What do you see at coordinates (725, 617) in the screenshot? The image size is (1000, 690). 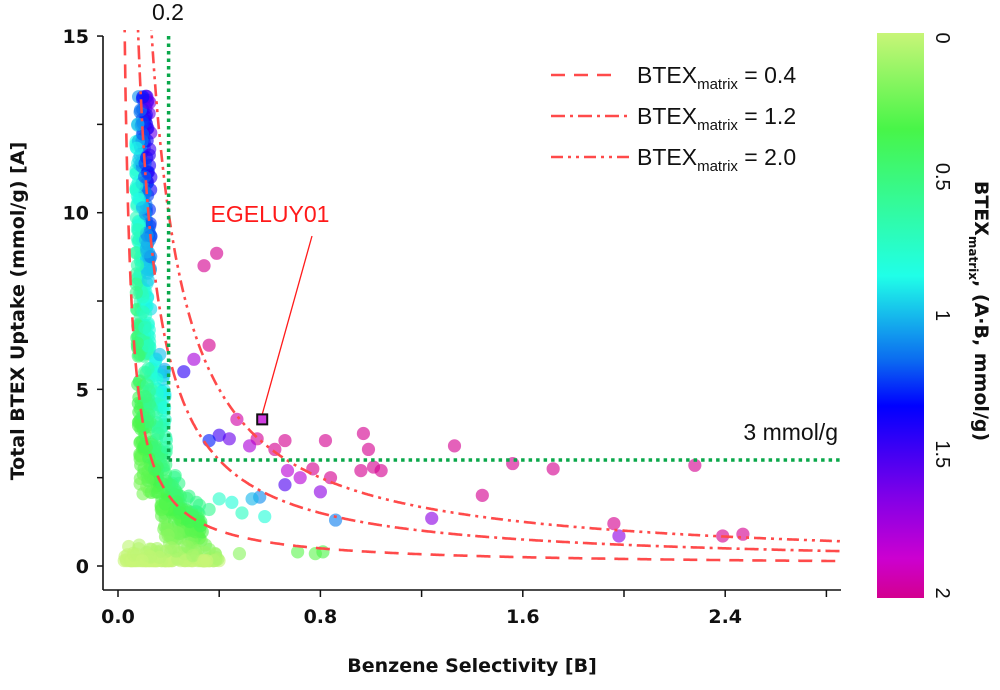 I see `x-tick-label: 2.4` at bounding box center [725, 617].